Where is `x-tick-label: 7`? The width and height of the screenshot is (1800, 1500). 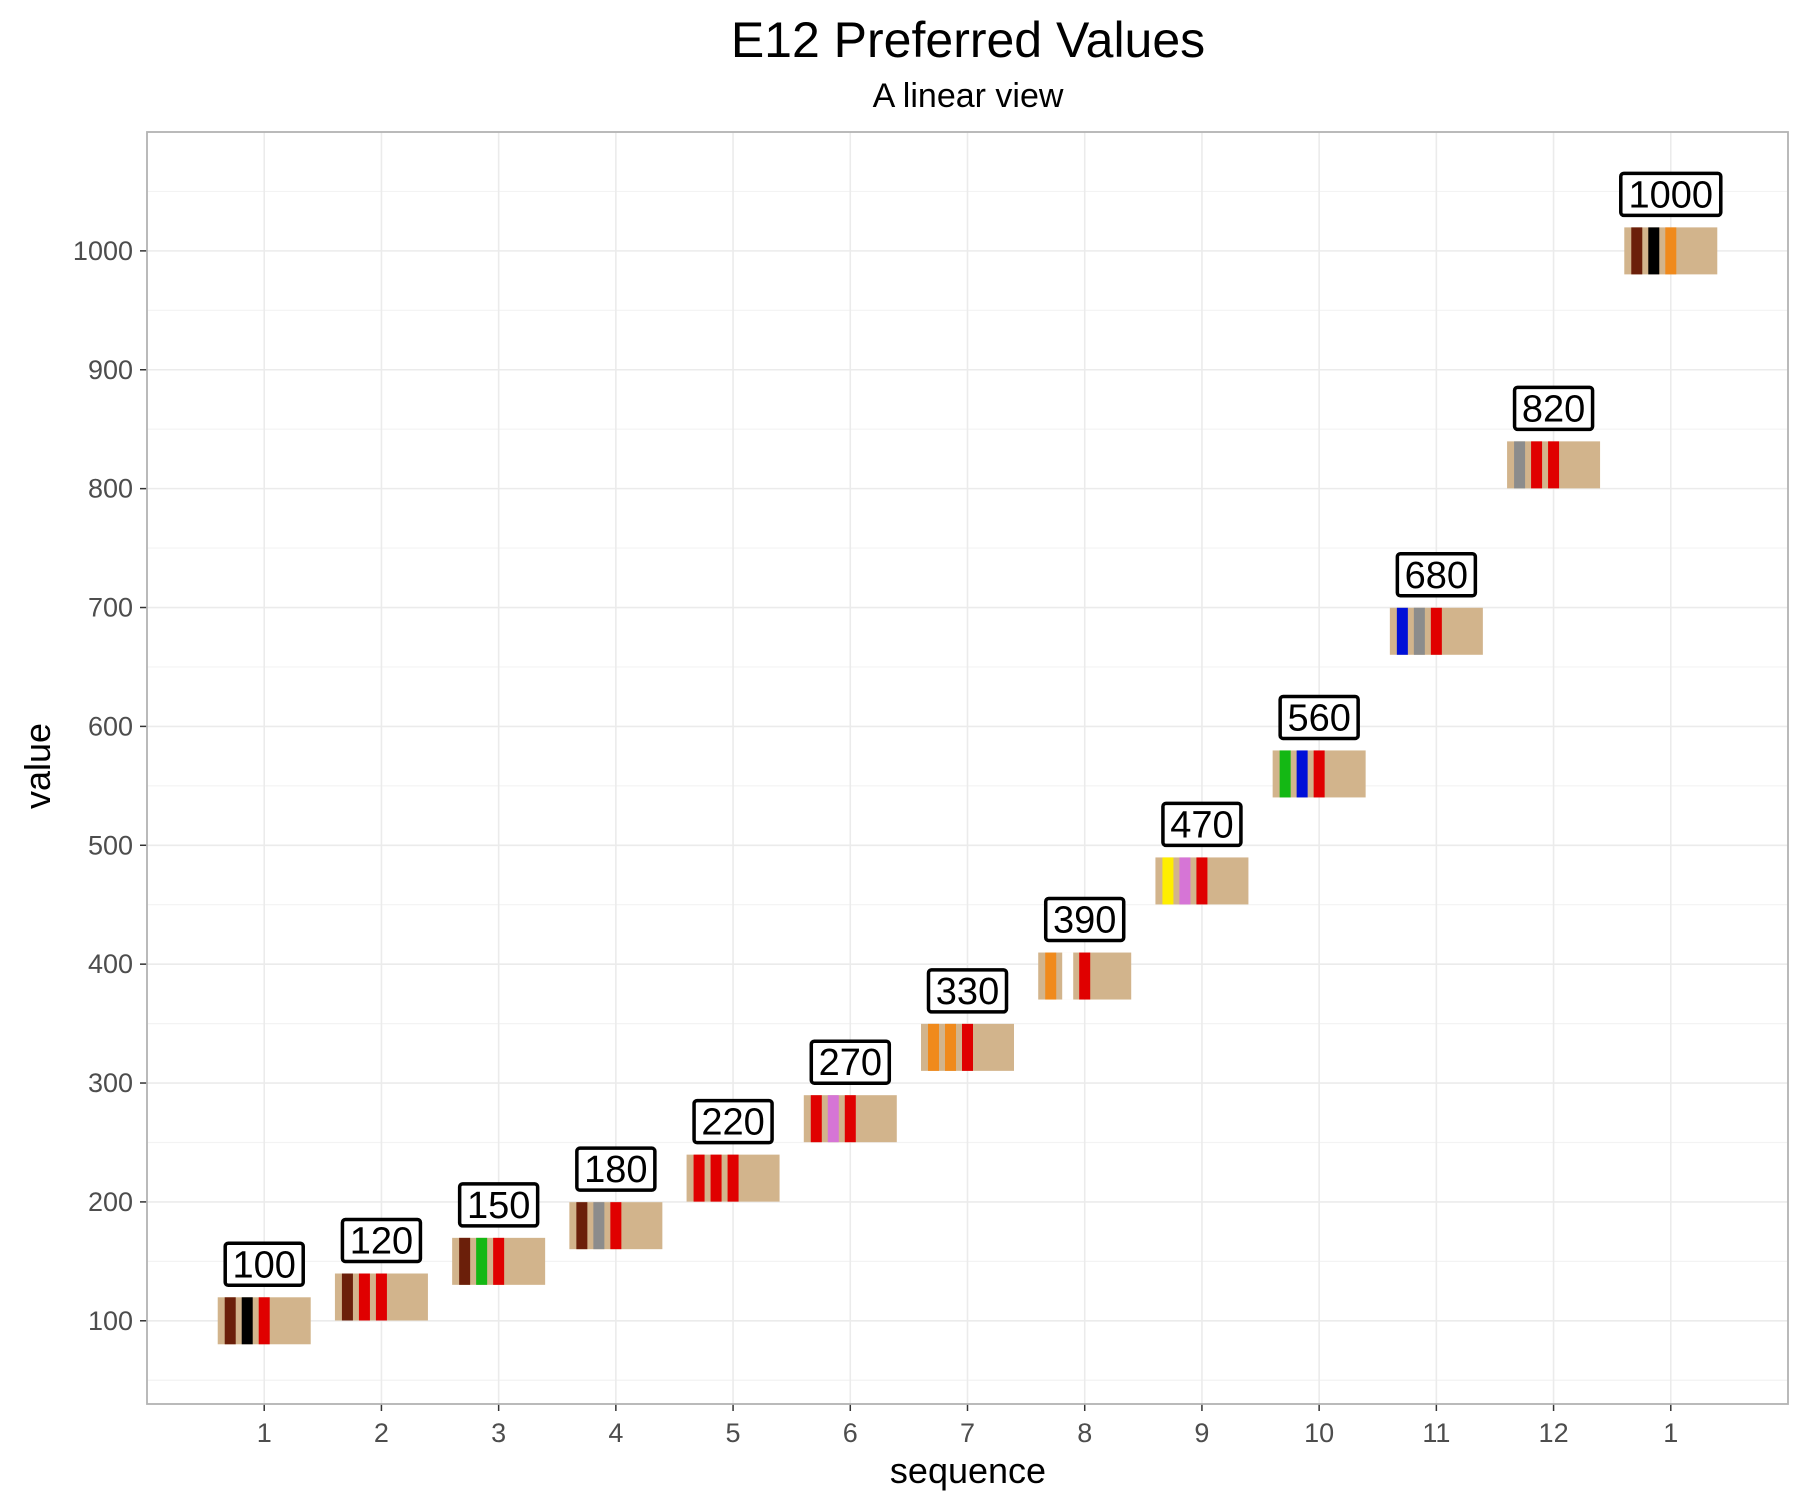 x-tick-label: 7 is located at coordinates (967, 1433).